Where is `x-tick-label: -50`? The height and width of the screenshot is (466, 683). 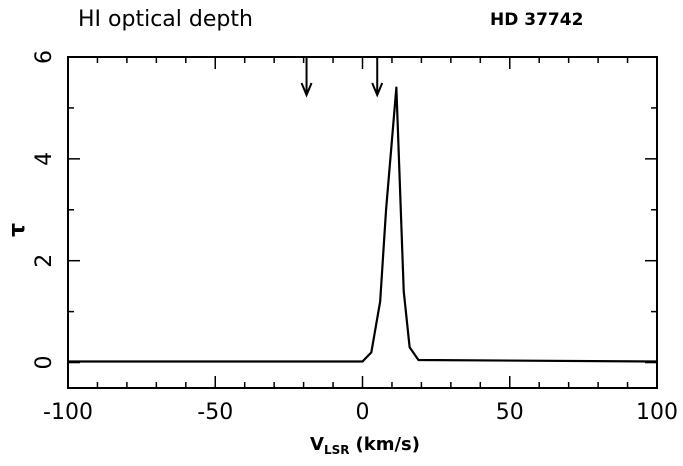
x-tick-label: -50 is located at coordinates (215, 412).